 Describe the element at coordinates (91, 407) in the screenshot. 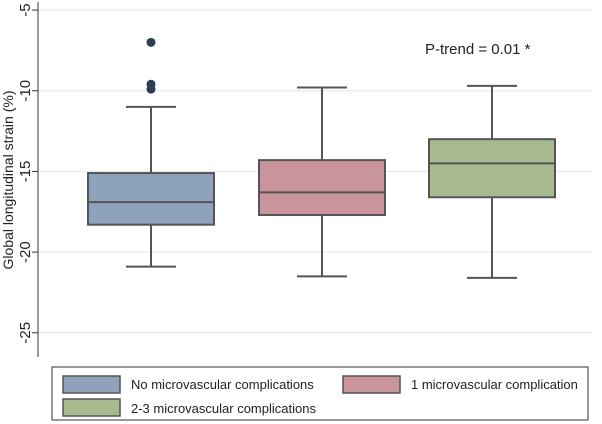

I see `legend-swatch-two-three-complications` at that location.